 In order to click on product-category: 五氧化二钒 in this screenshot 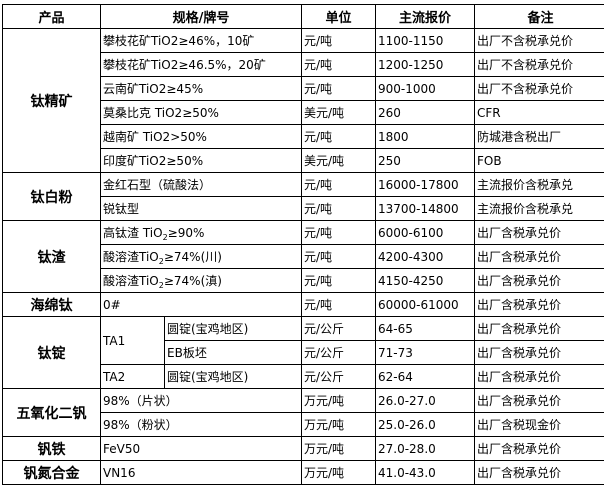, I will do `click(51, 412)`.